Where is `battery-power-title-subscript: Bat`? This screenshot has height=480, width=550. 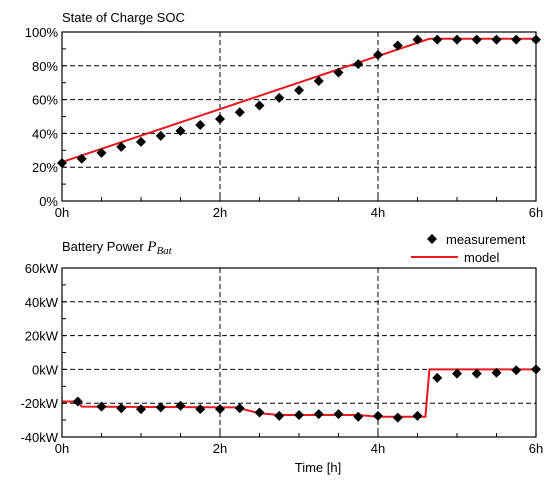 battery-power-title-subscript: Bat is located at coordinates (164, 251).